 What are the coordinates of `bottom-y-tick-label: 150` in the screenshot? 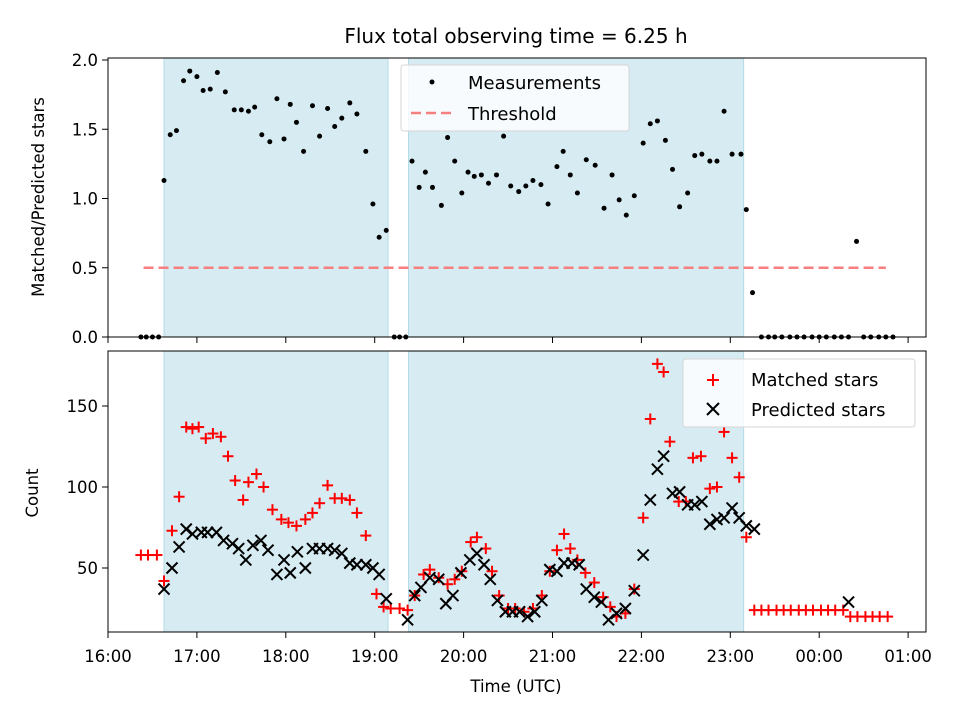 It's located at (83, 406).